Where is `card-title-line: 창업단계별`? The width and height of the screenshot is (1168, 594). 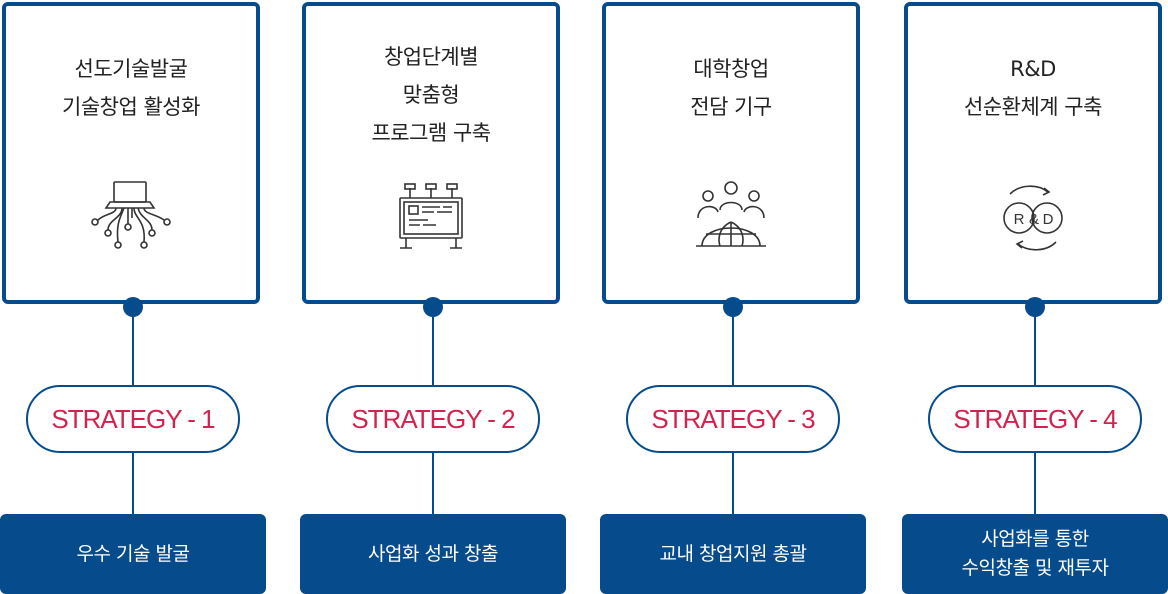
card-title-line: 창업단계별 is located at coordinates (431, 57).